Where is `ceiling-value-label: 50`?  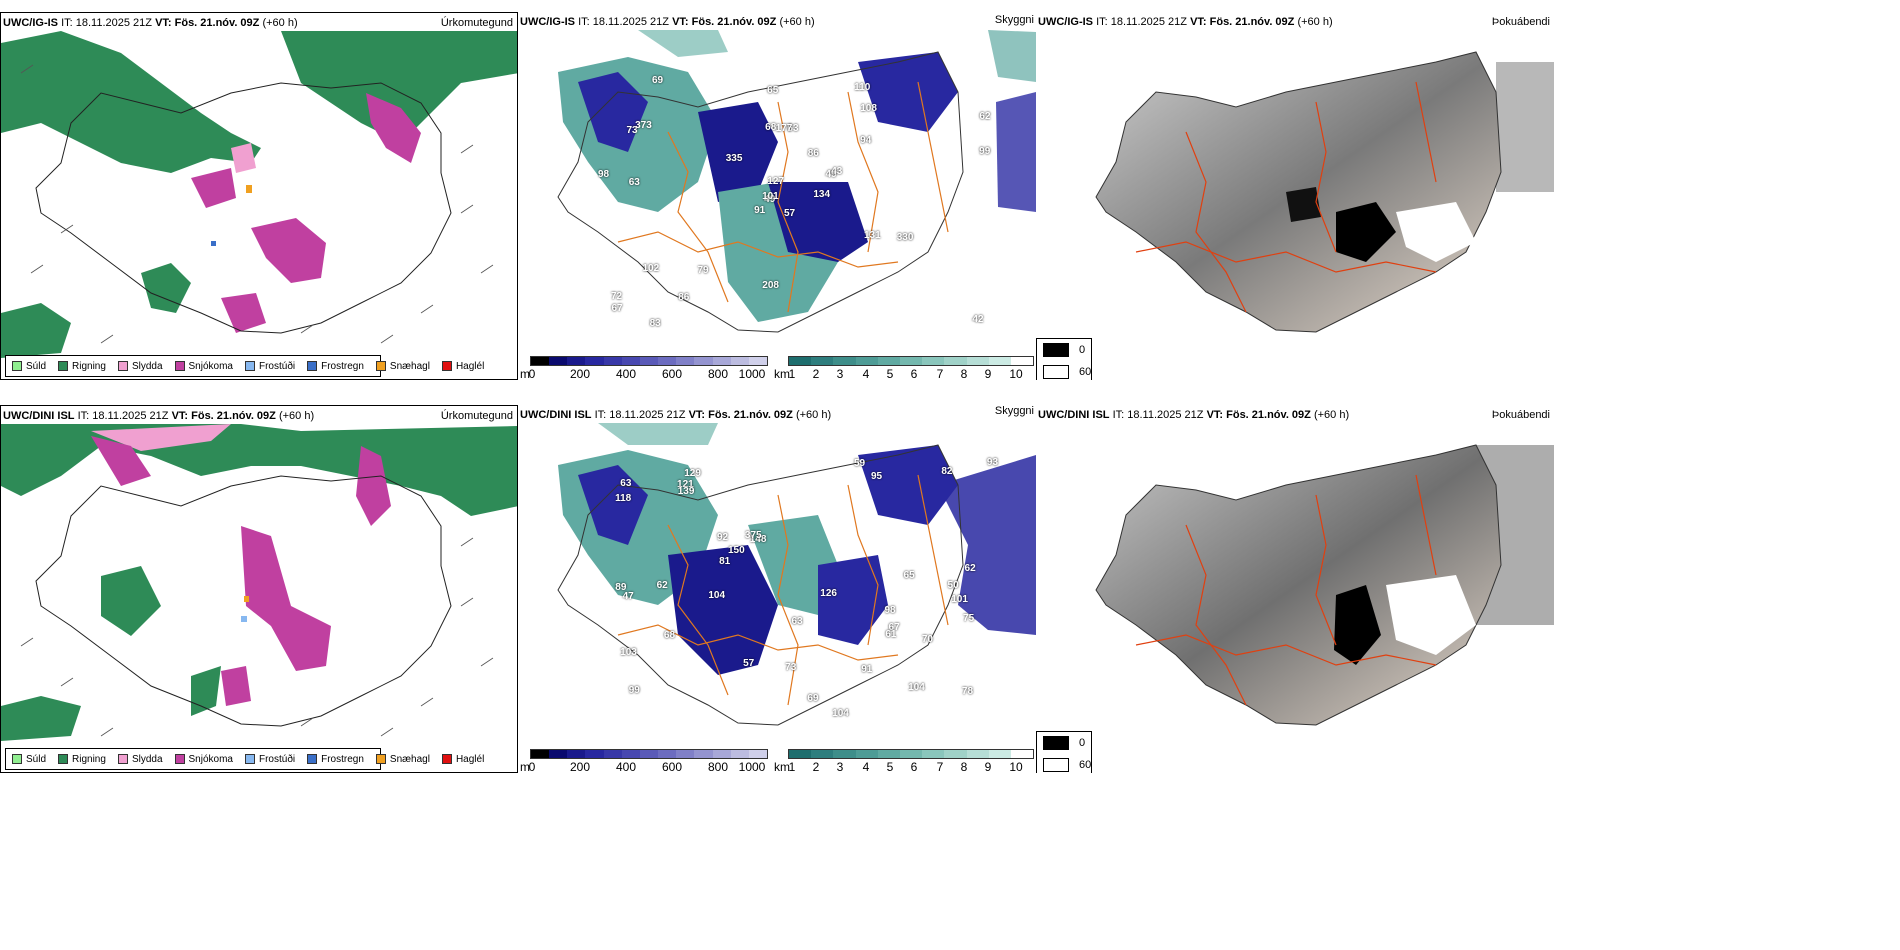
ceiling-value-label: 50 is located at coordinates (953, 585).